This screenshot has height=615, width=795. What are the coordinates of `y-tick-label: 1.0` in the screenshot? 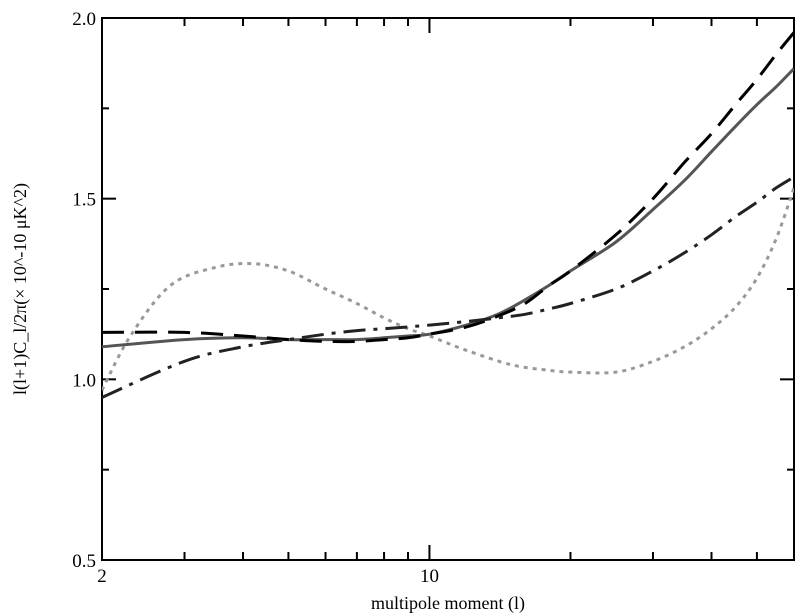 It's located at (84, 380).